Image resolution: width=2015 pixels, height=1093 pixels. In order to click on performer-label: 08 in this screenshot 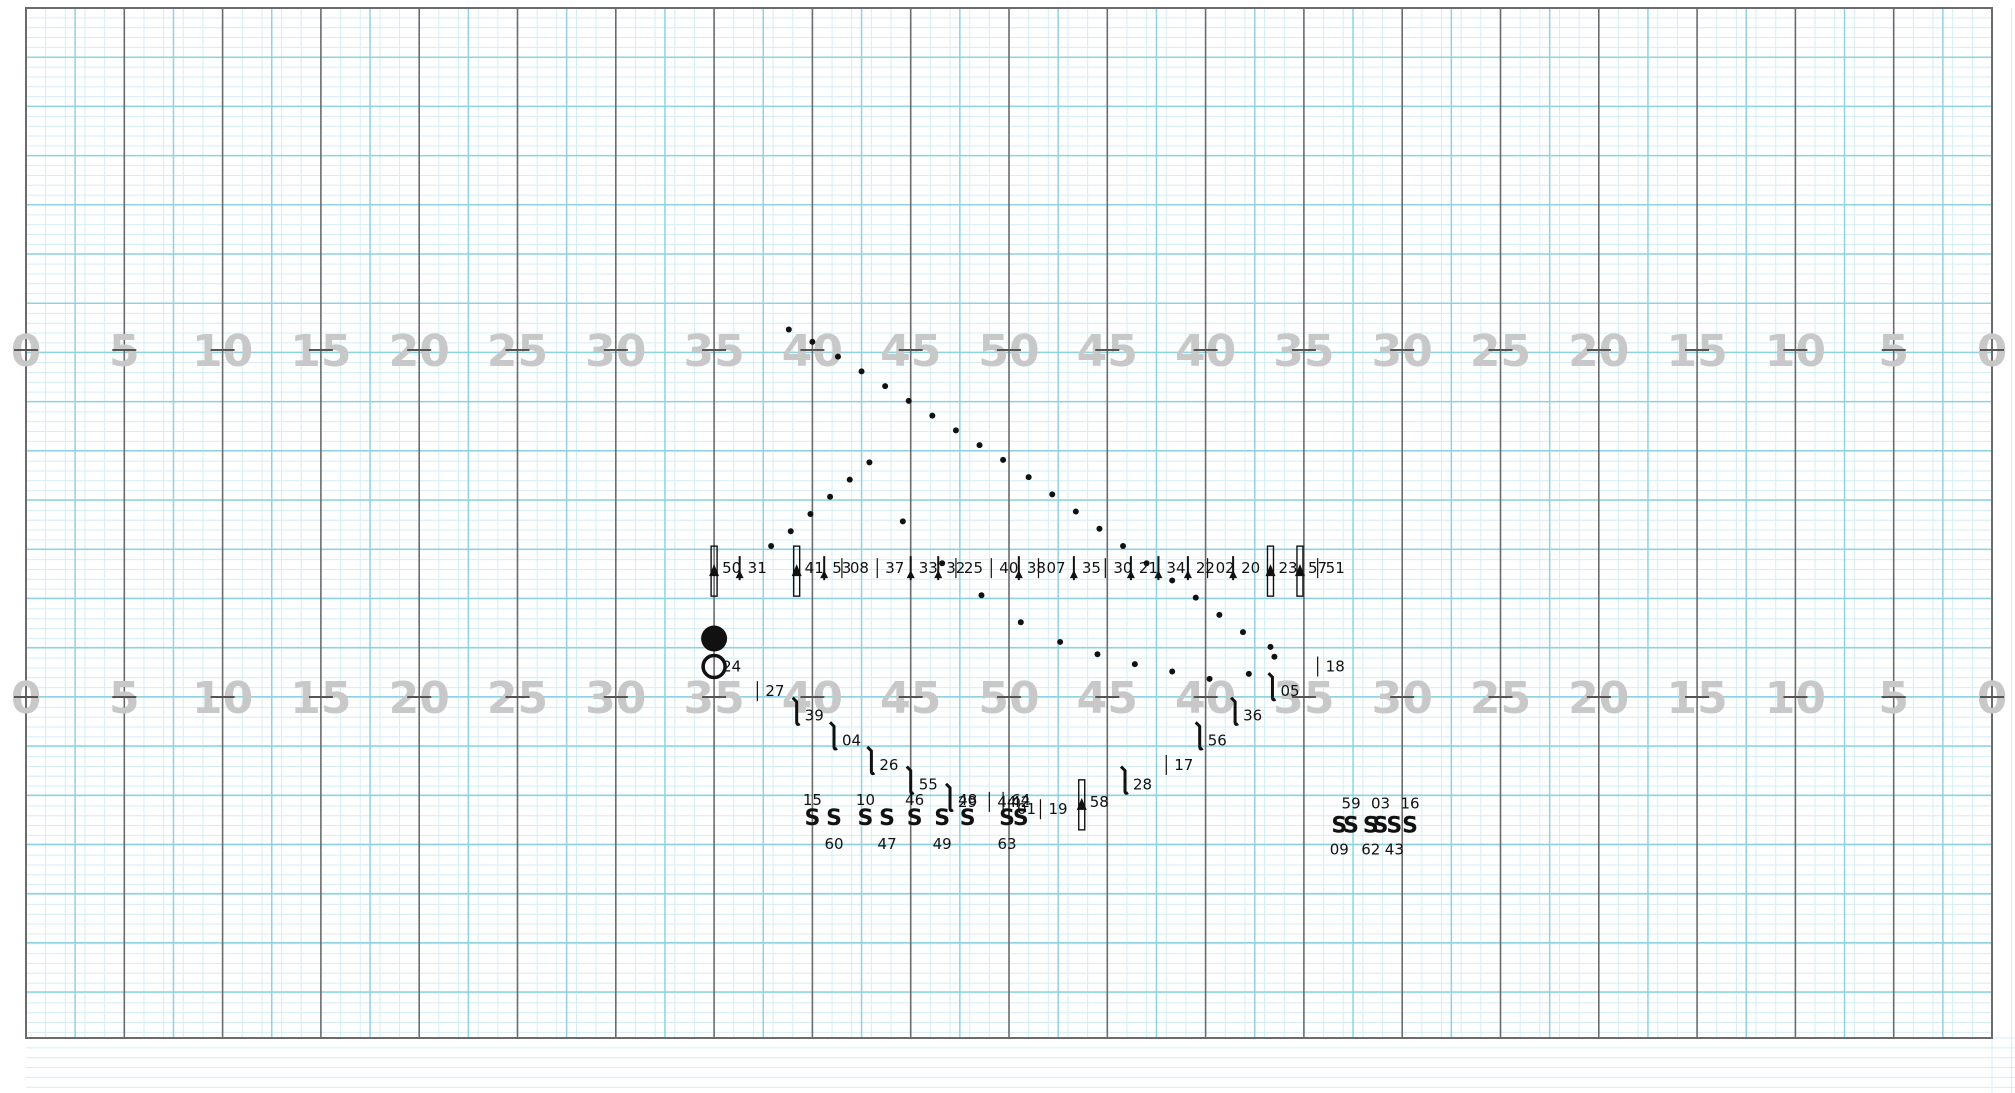, I will do `click(859, 568)`.